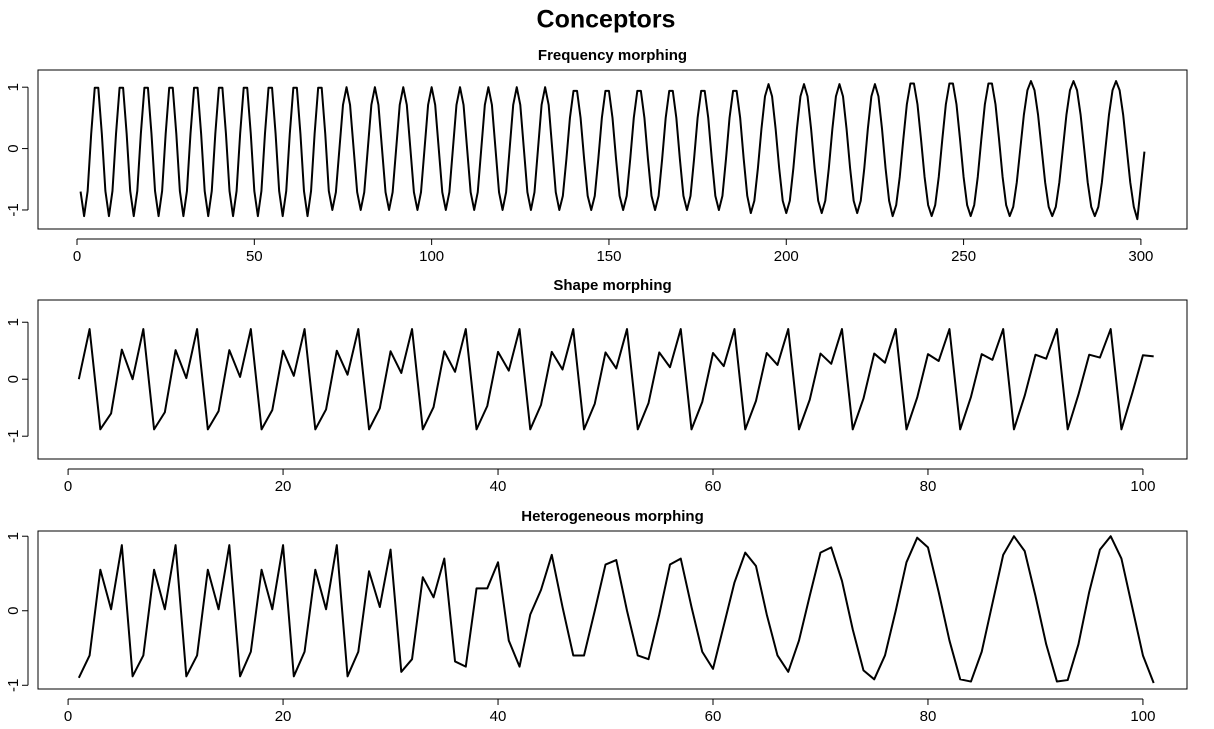 Image resolution: width=1214 pixels, height=729 pixels. What do you see at coordinates (612, 55) in the screenshot?
I see `panel-title: Frequency morphing` at bounding box center [612, 55].